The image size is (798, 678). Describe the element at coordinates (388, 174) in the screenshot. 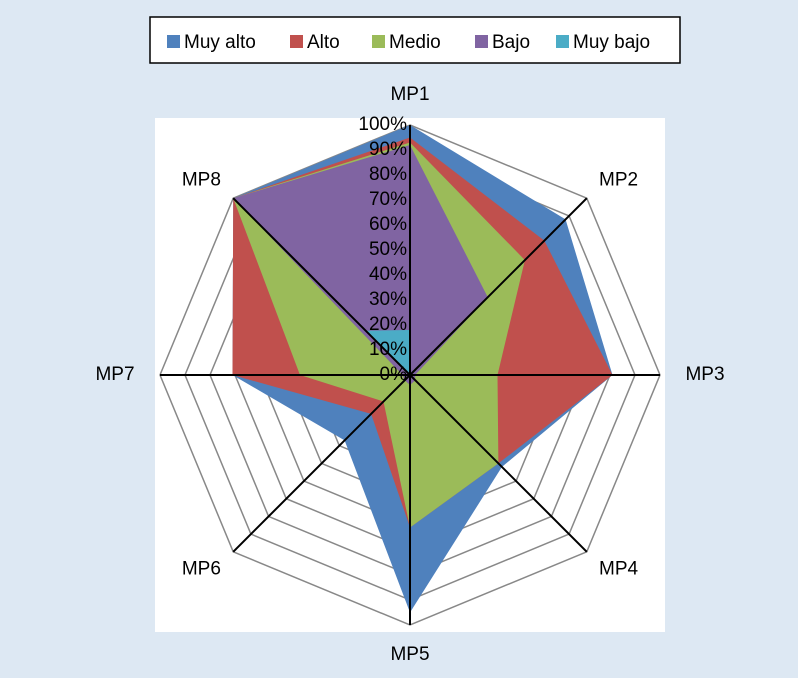

I see `y-tick-label: 80%` at that location.